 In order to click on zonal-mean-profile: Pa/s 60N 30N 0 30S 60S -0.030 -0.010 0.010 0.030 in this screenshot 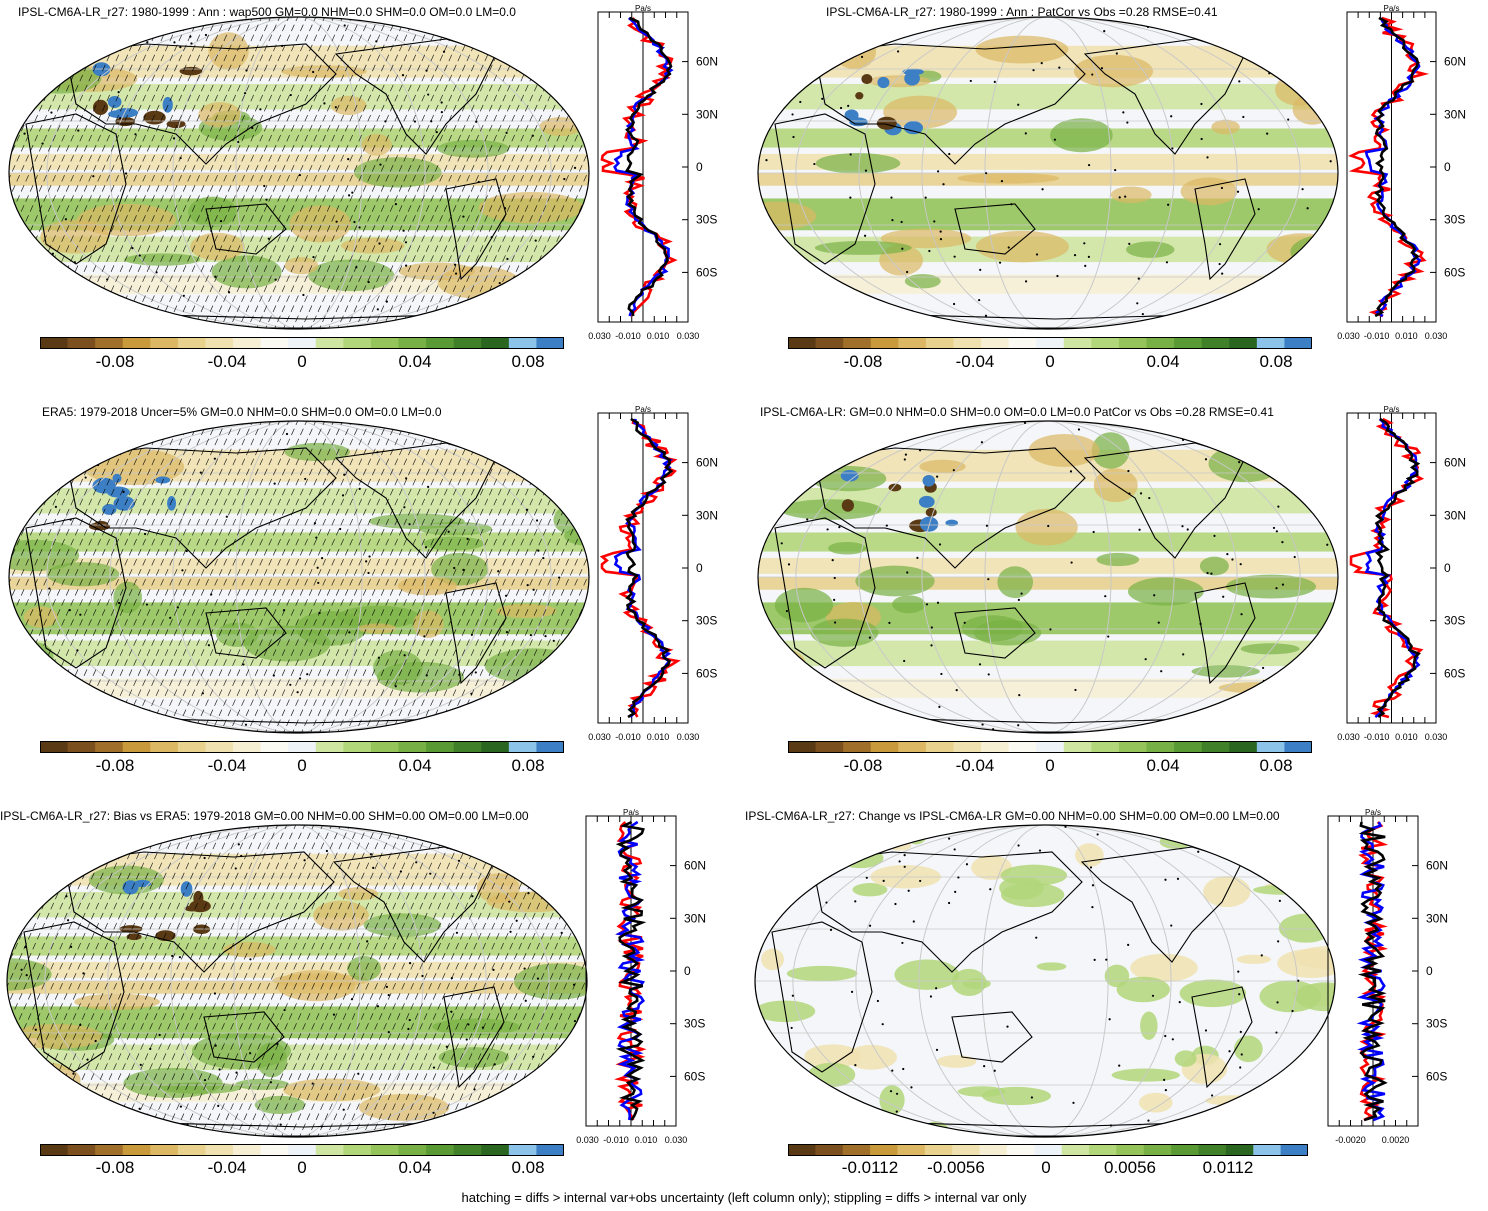, I will do `click(641, 976)`.